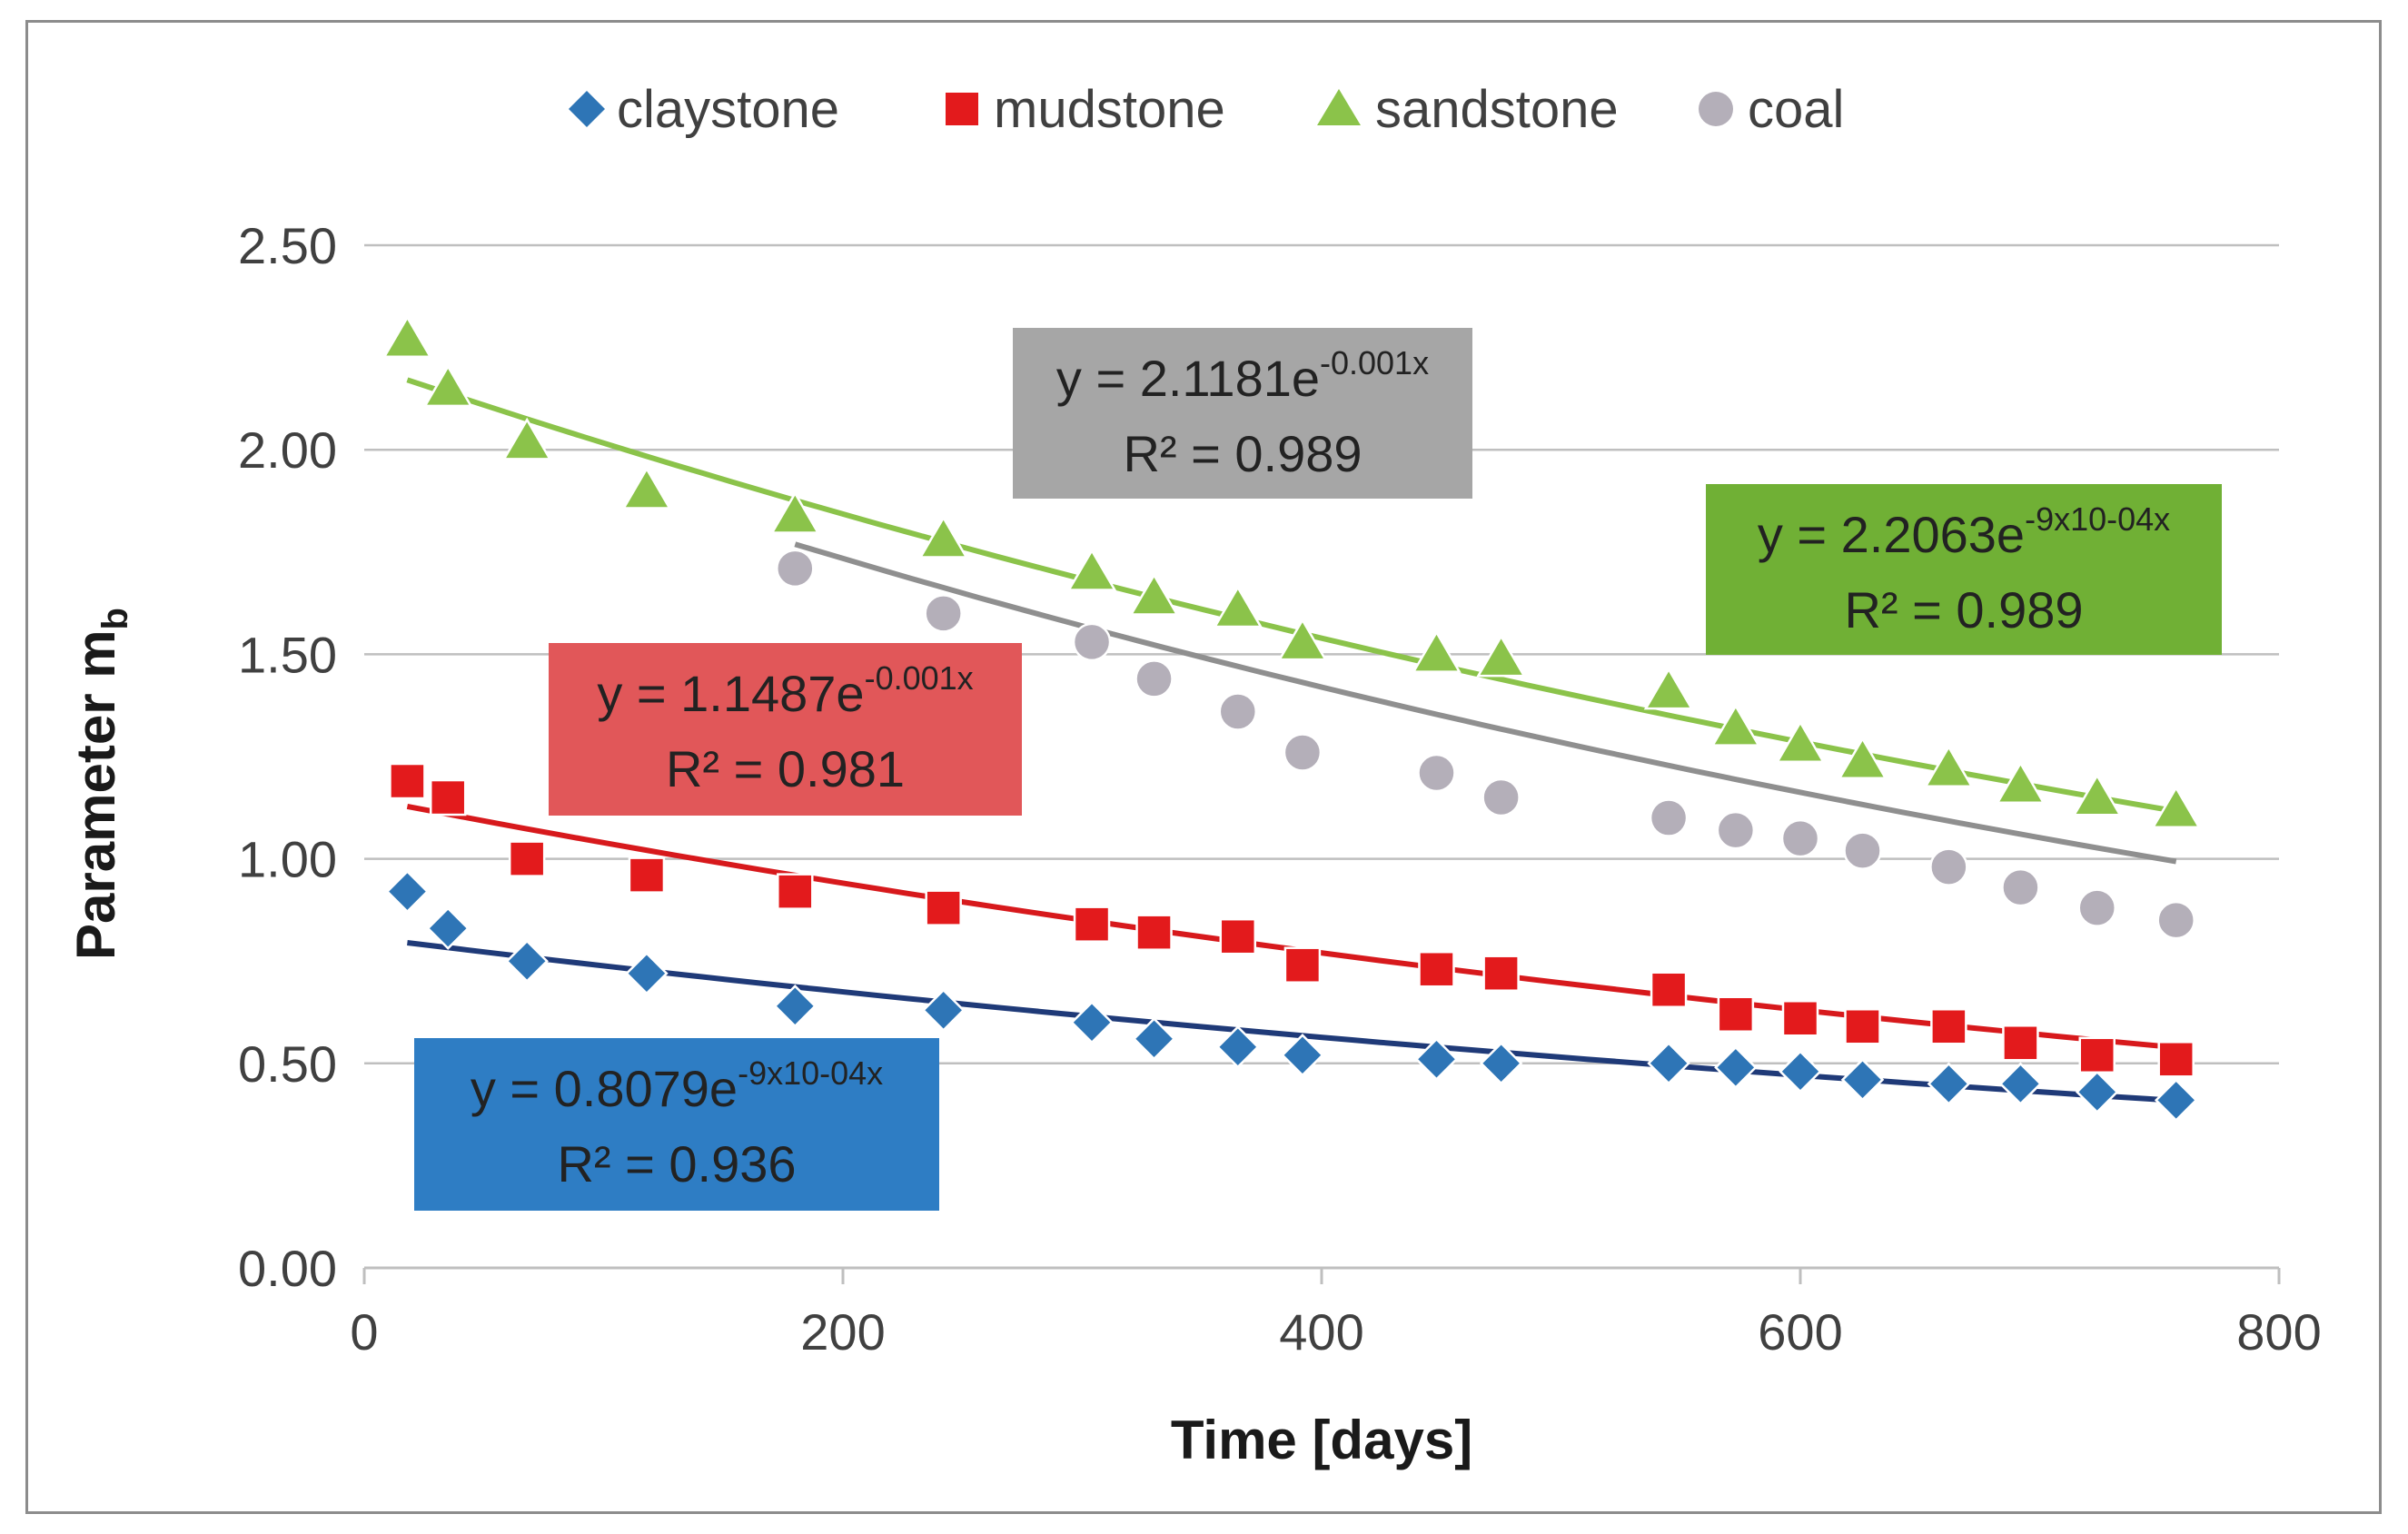 Image resolution: width=2408 pixels, height=1534 pixels. Describe the element at coordinates (785, 730) in the screenshot. I see `mudstone-equation-box: y = 1.1487e-0.001x R² = 0.981` at that location.